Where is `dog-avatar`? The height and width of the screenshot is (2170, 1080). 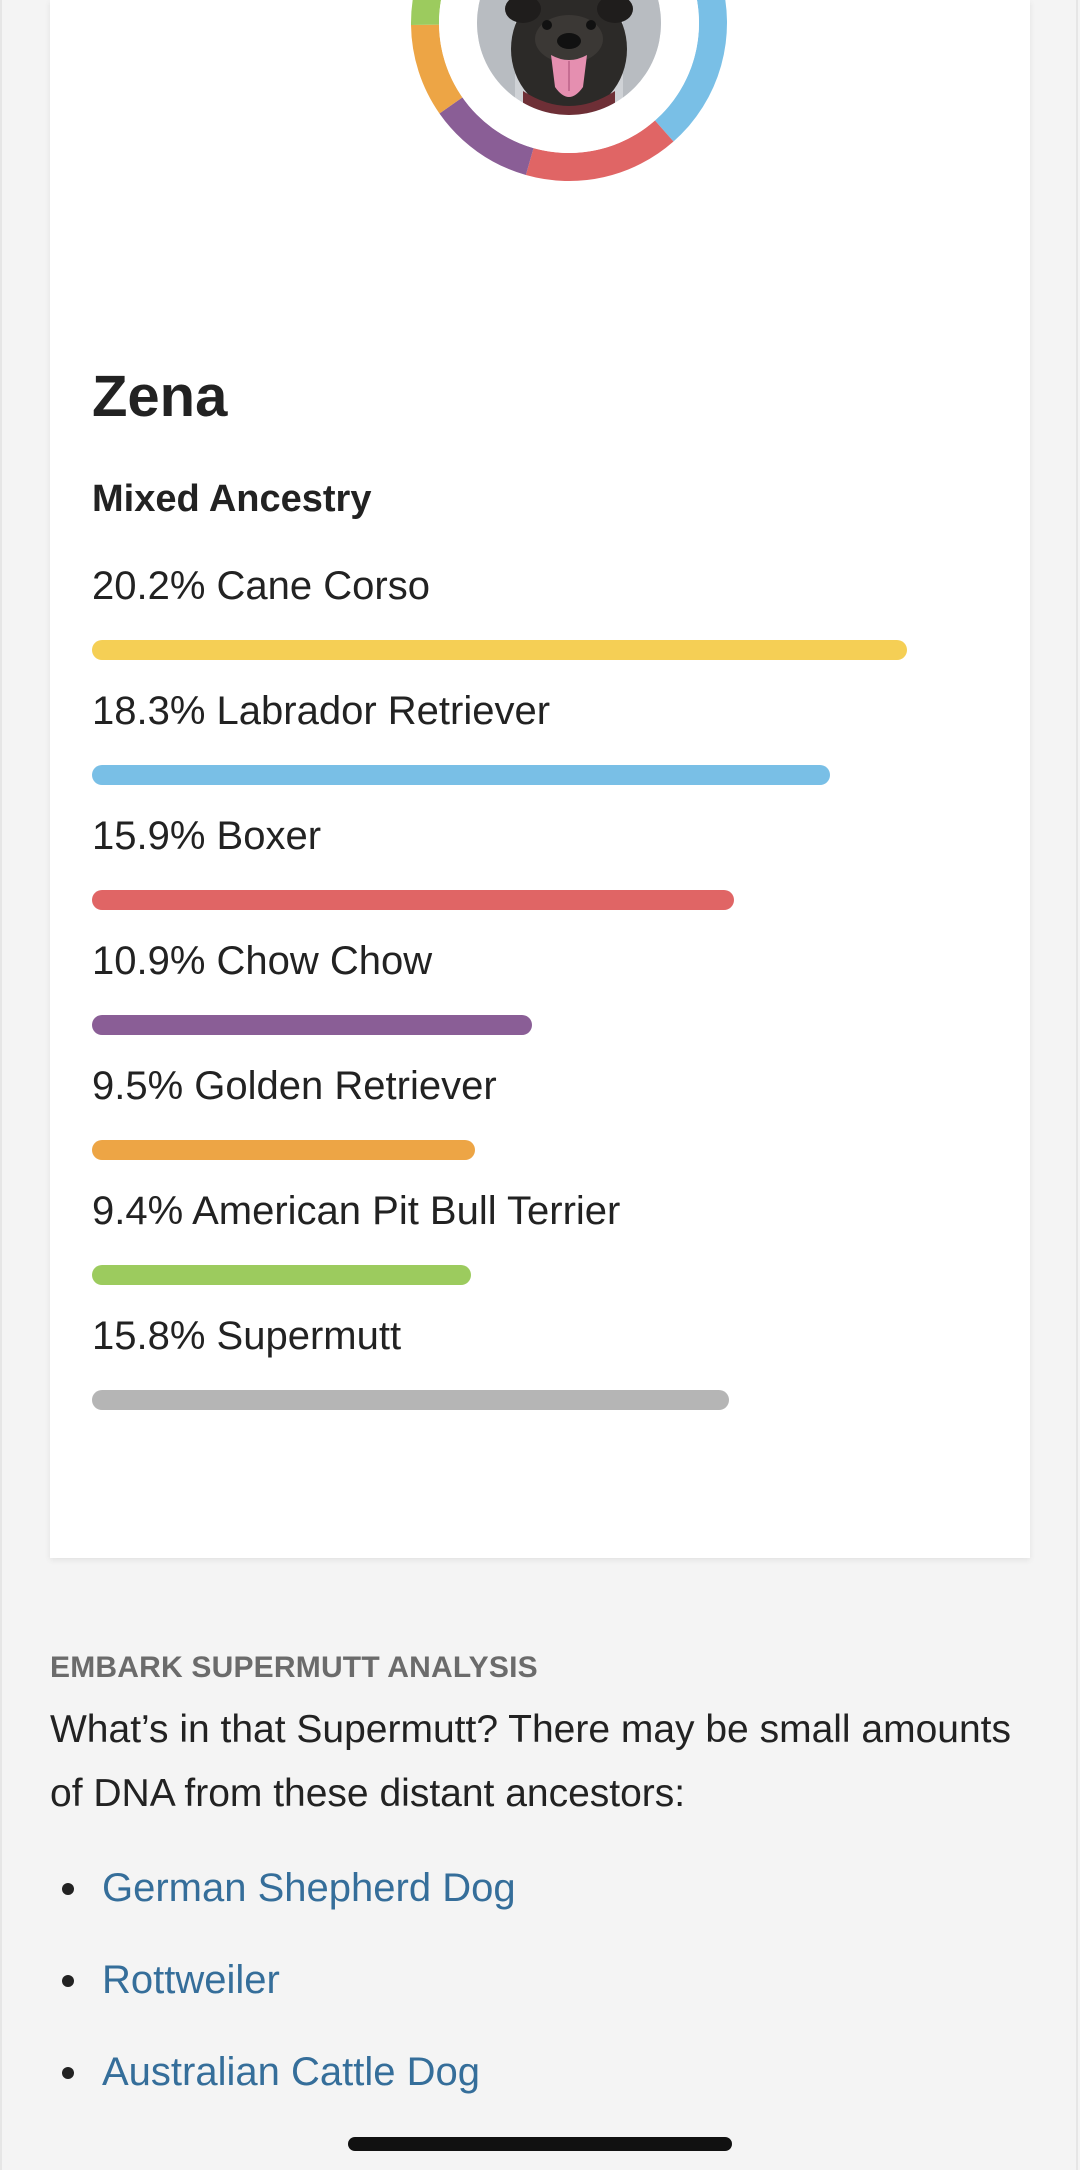
dog-avatar is located at coordinates (569, 57).